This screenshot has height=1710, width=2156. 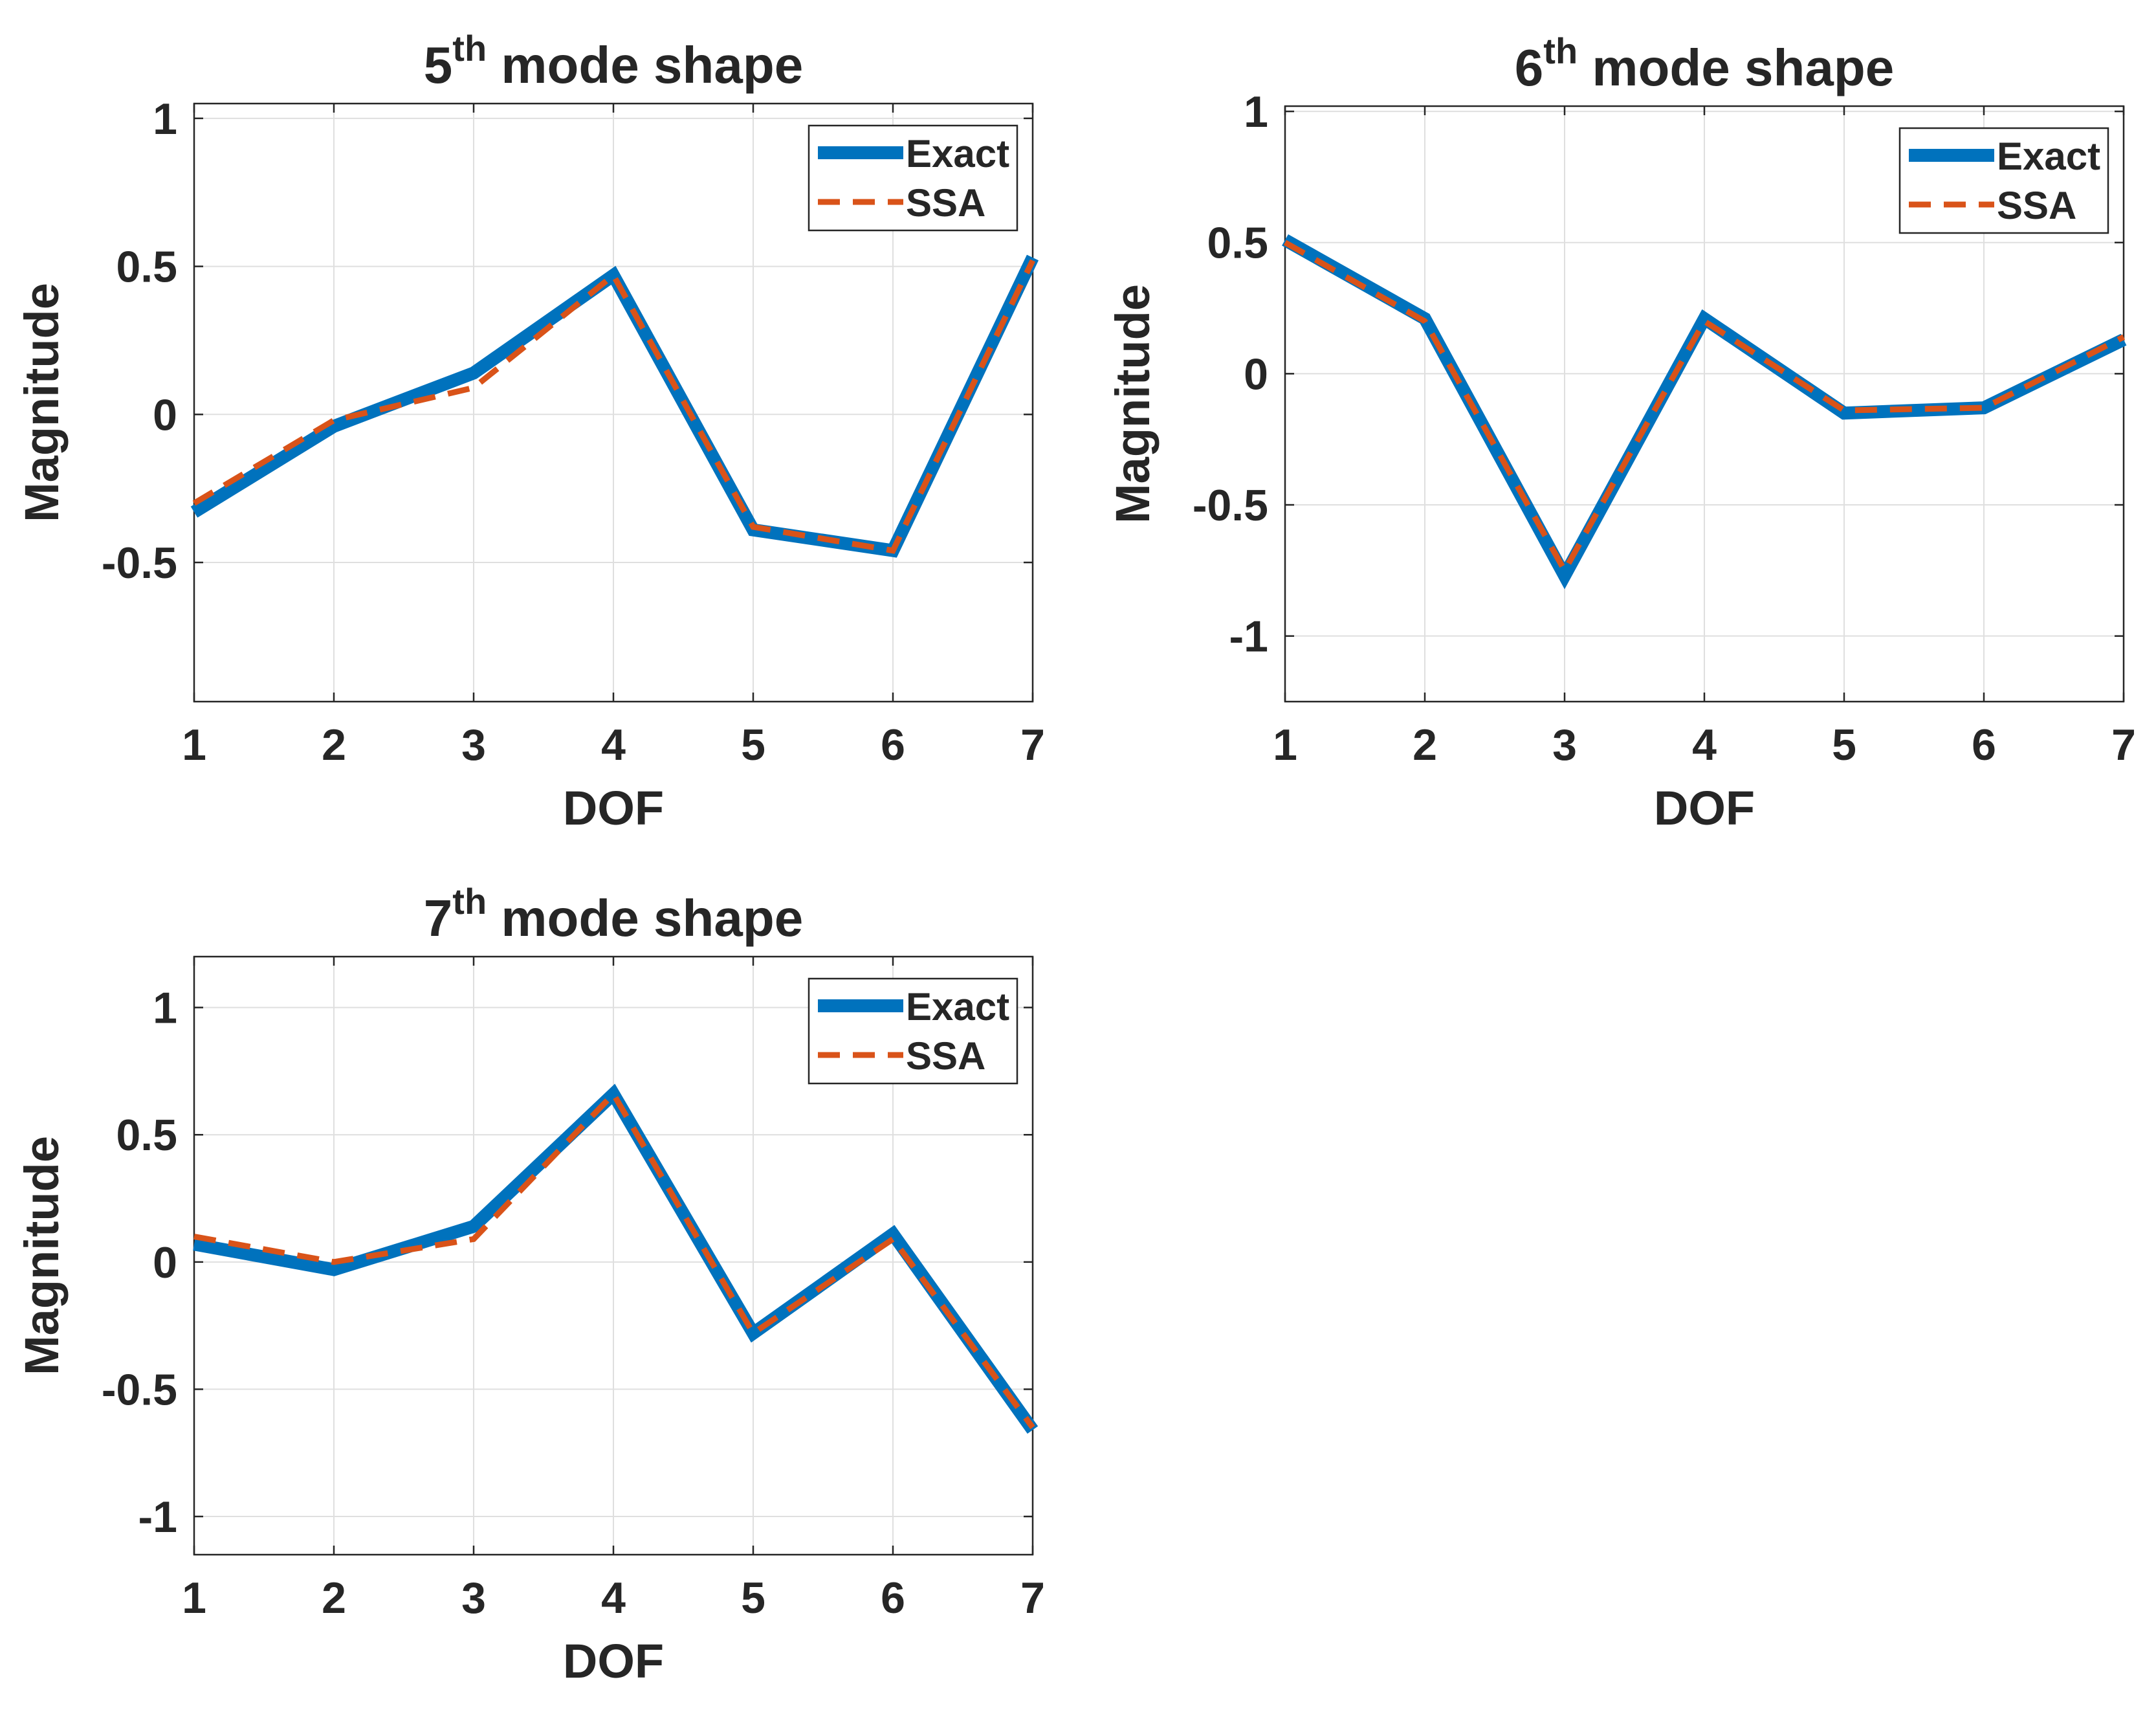 What do you see at coordinates (1529, 67) in the screenshot?
I see `title-number: 6` at bounding box center [1529, 67].